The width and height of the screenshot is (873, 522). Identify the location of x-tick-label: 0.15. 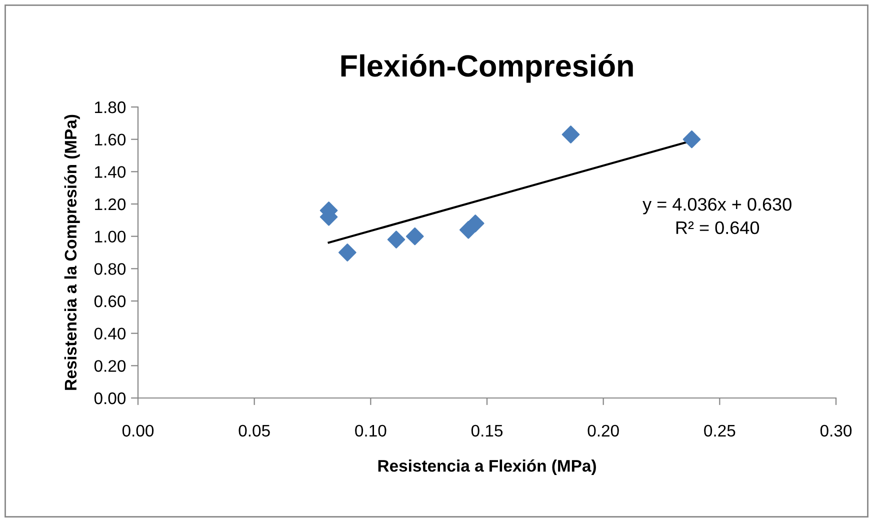
(487, 430).